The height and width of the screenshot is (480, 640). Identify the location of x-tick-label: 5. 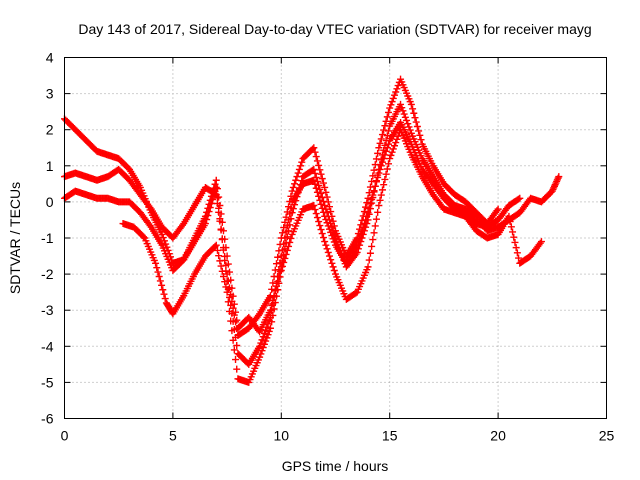
(173, 436).